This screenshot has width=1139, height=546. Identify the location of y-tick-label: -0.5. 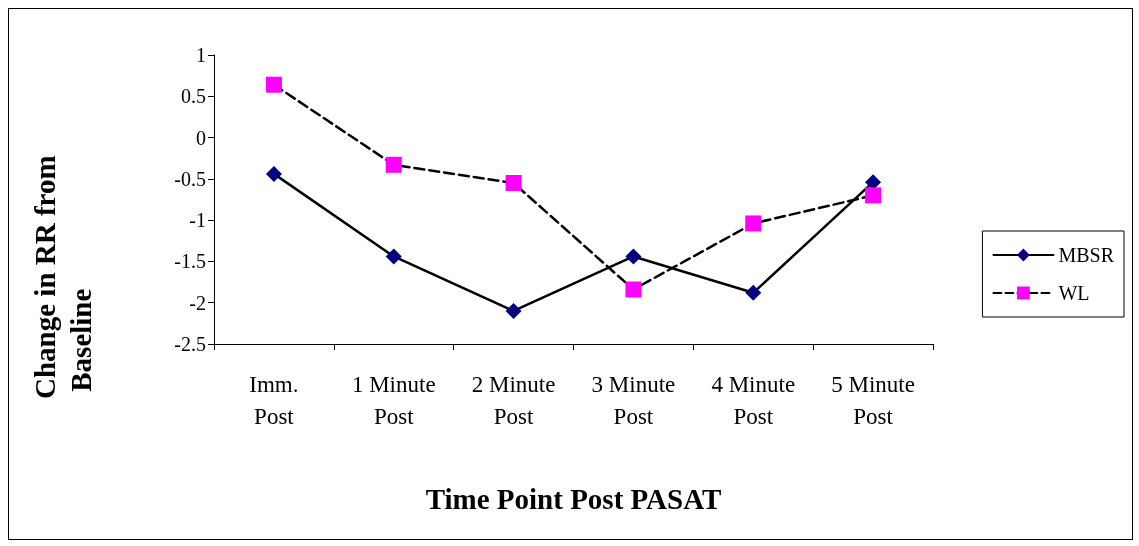
(190, 178).